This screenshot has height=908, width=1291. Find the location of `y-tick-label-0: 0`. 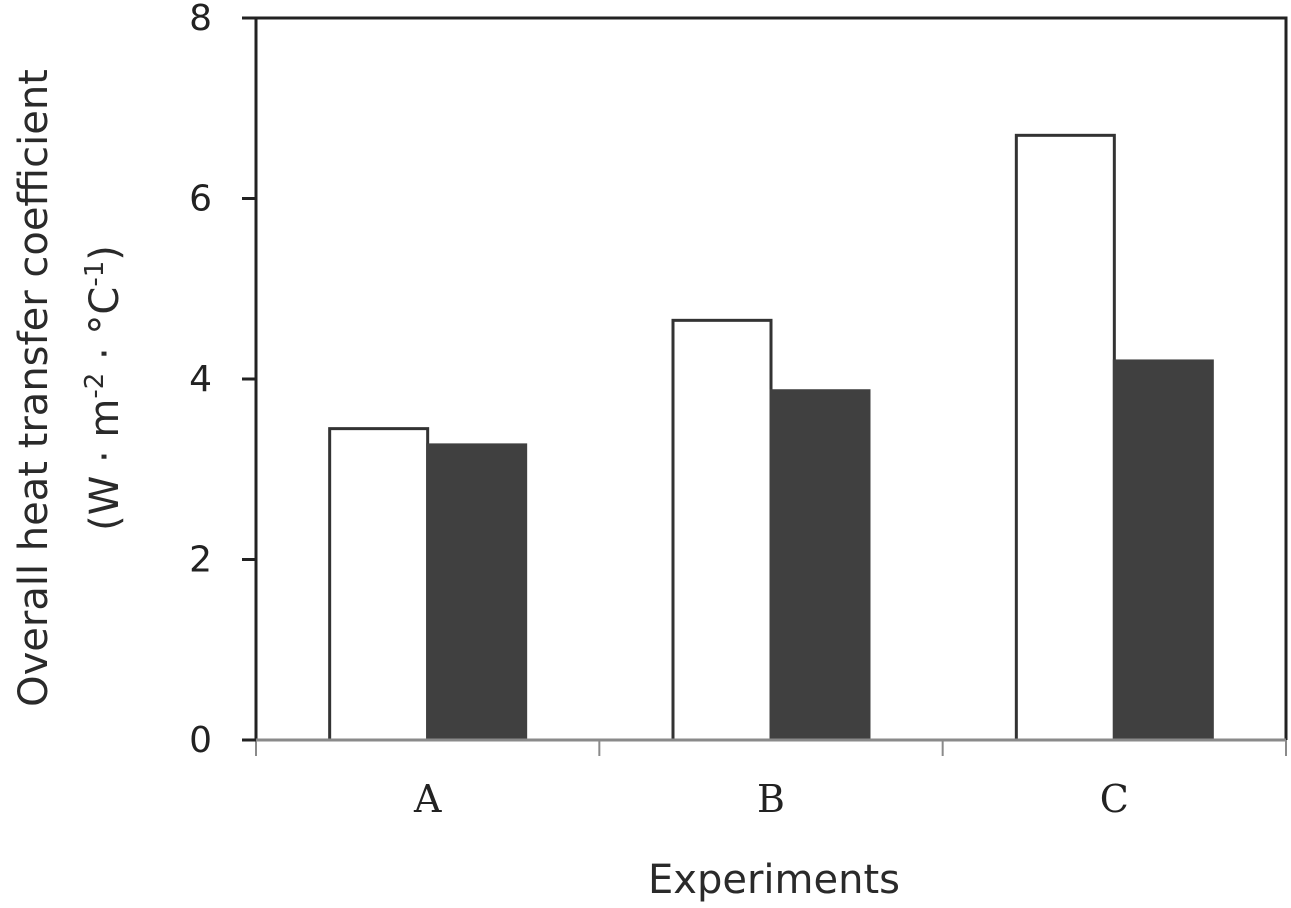

y-tick-label-0: 0 is located at coordinates (200, 740).